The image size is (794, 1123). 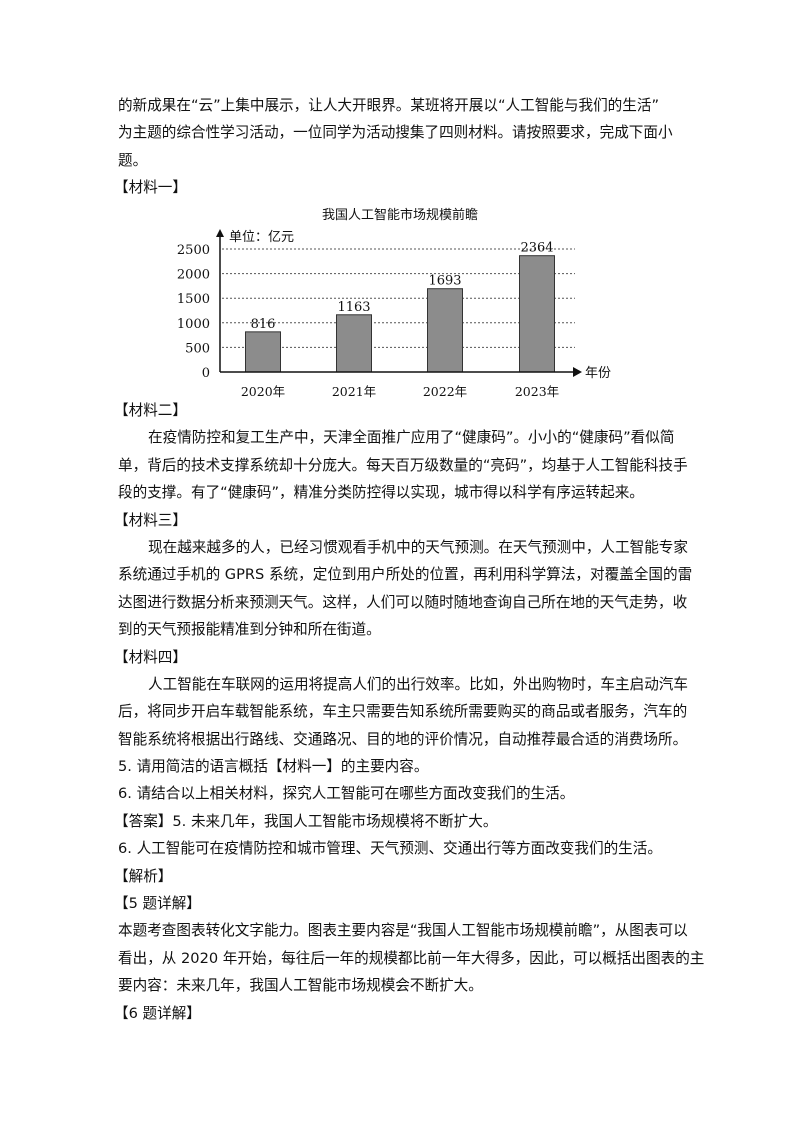 I want to click on bar-2021年, so click(x=354, y=343).